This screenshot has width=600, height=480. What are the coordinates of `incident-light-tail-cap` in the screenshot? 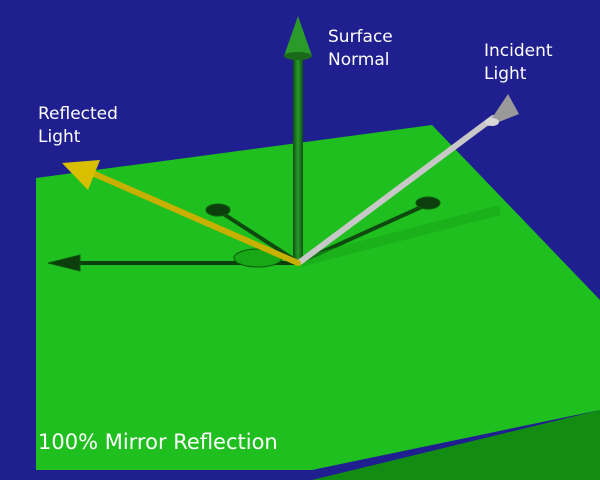 It's located at (492, 122).